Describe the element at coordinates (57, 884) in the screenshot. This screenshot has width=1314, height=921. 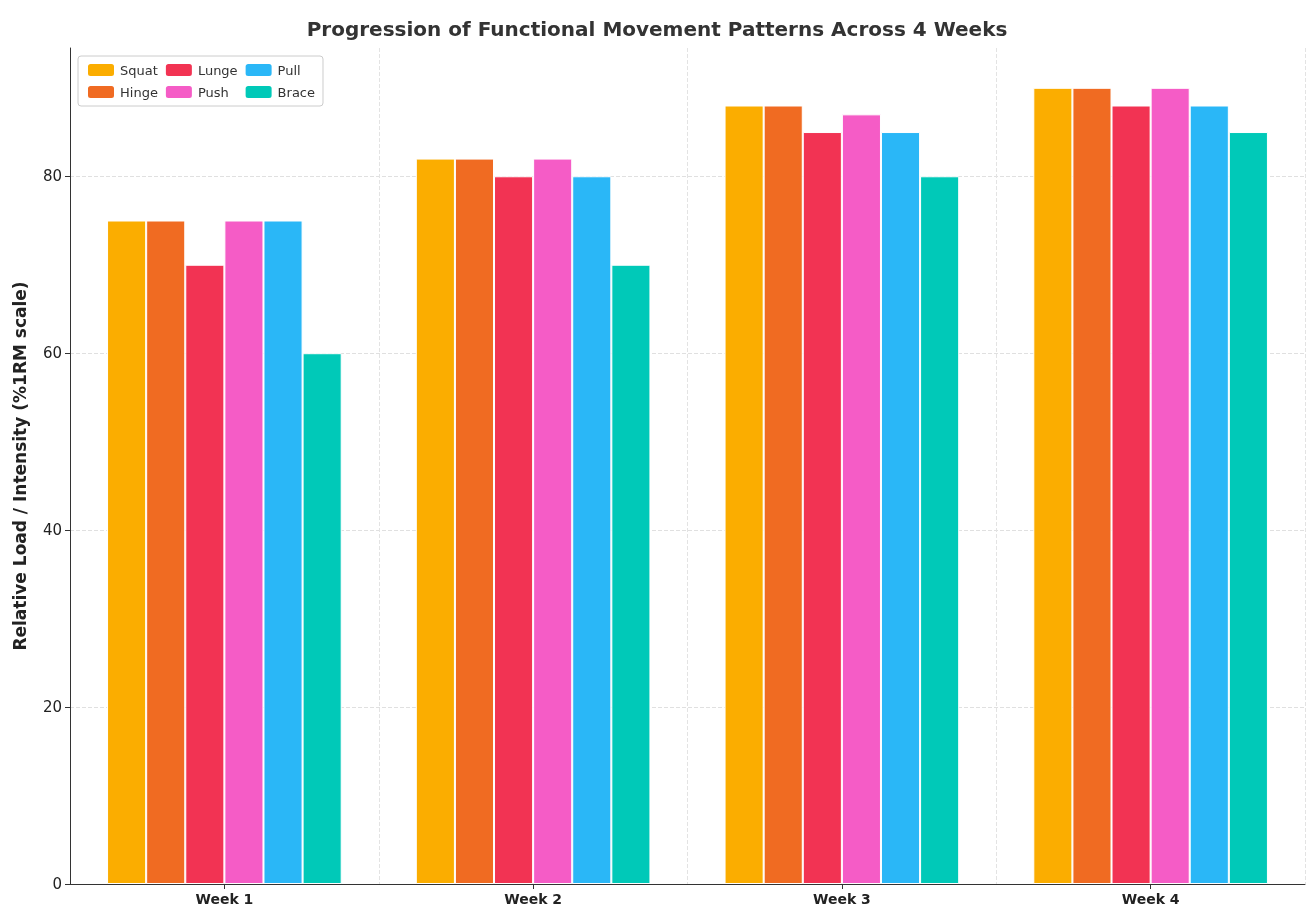
I see `y-tick-label: 0` at that location.